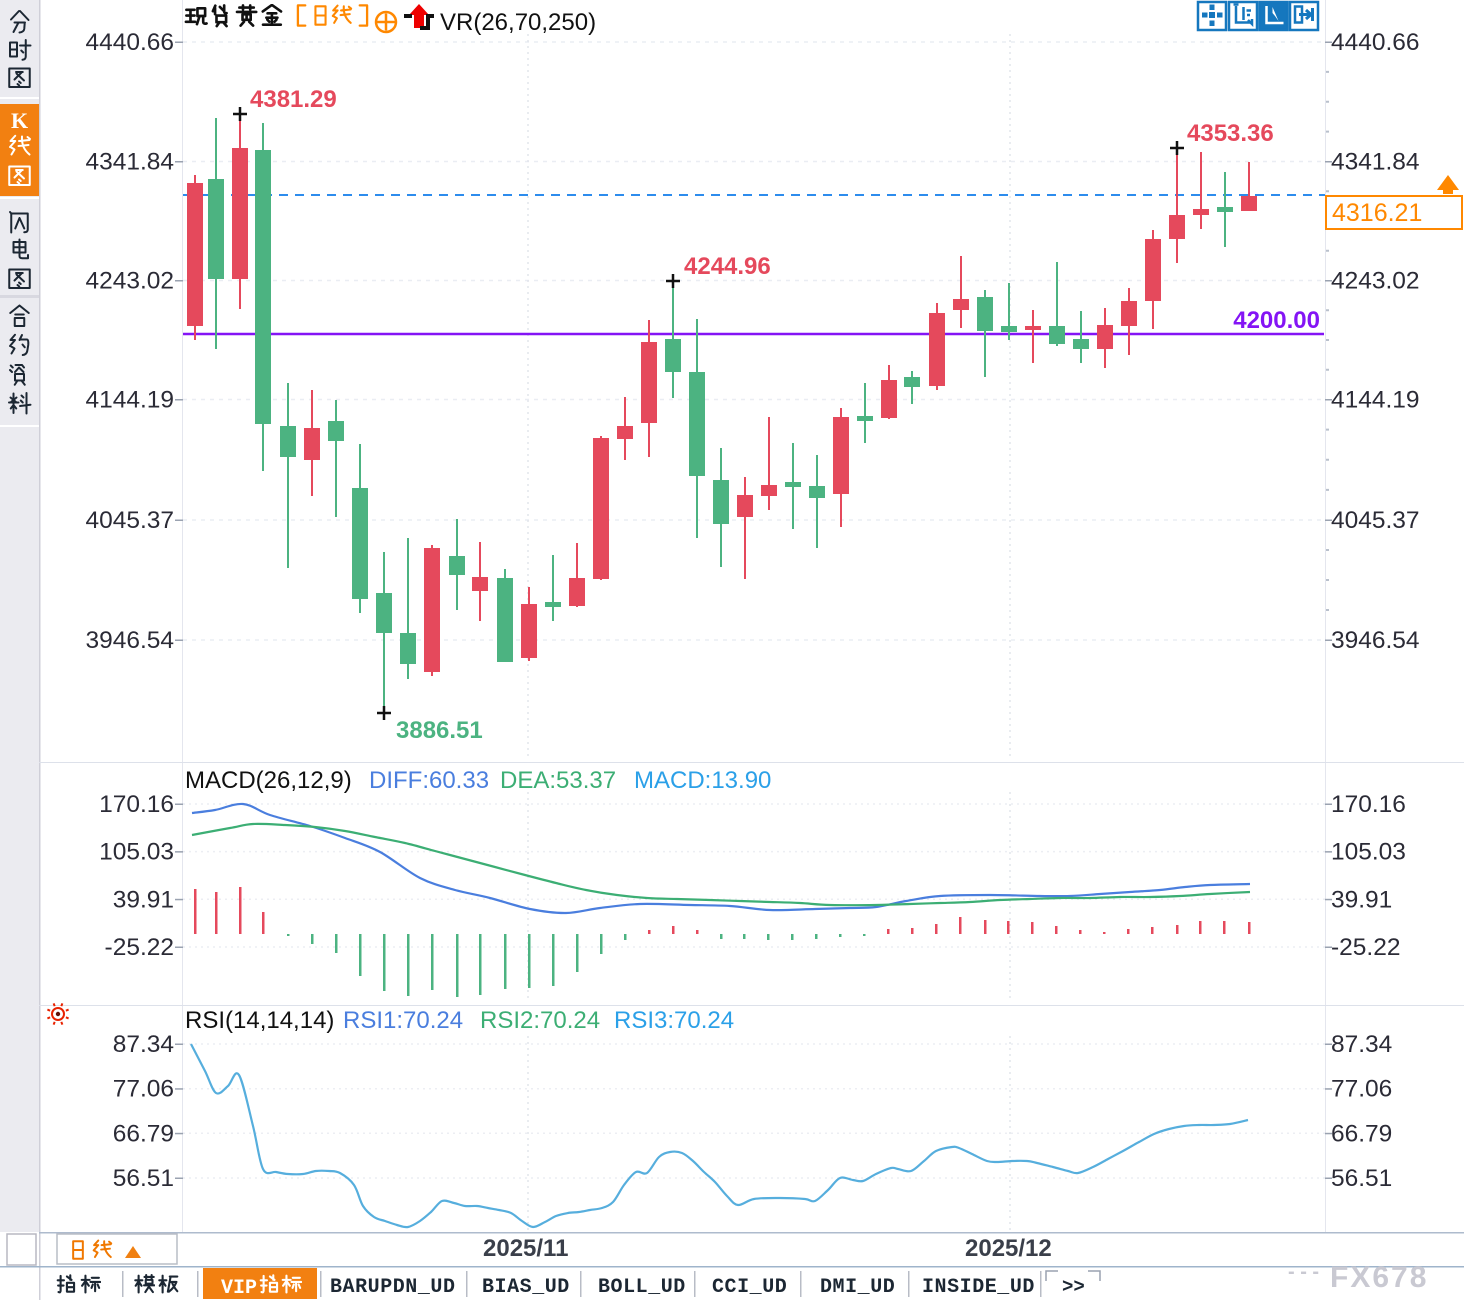 The height and width of the screenshot is (1300, 1464). I want to click on svg-text: DIFF:60.33, so click(429, 780).